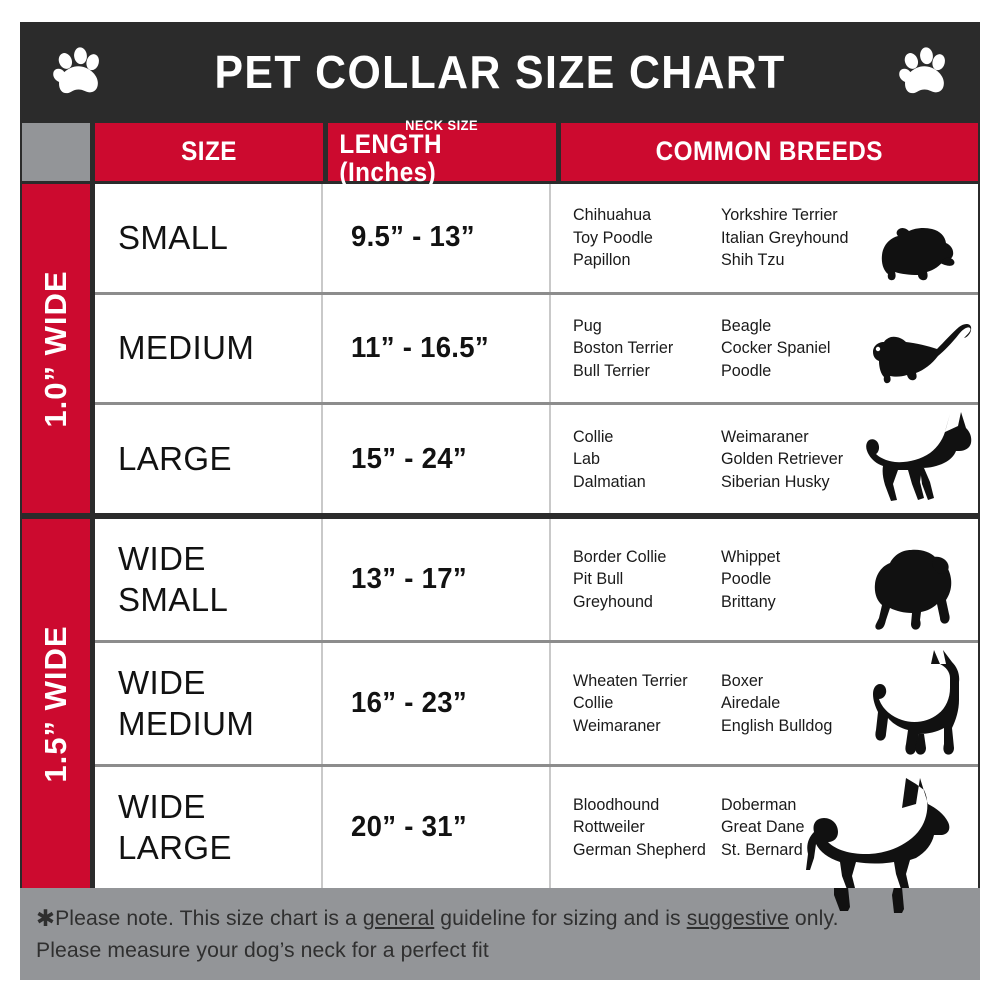 The height and width of the screenshot is (1000, 1000). Describe the element at coordinates (500, 72) in the screenshot. I see `page-title: PET COLLAR SIZE CHART` at that location.